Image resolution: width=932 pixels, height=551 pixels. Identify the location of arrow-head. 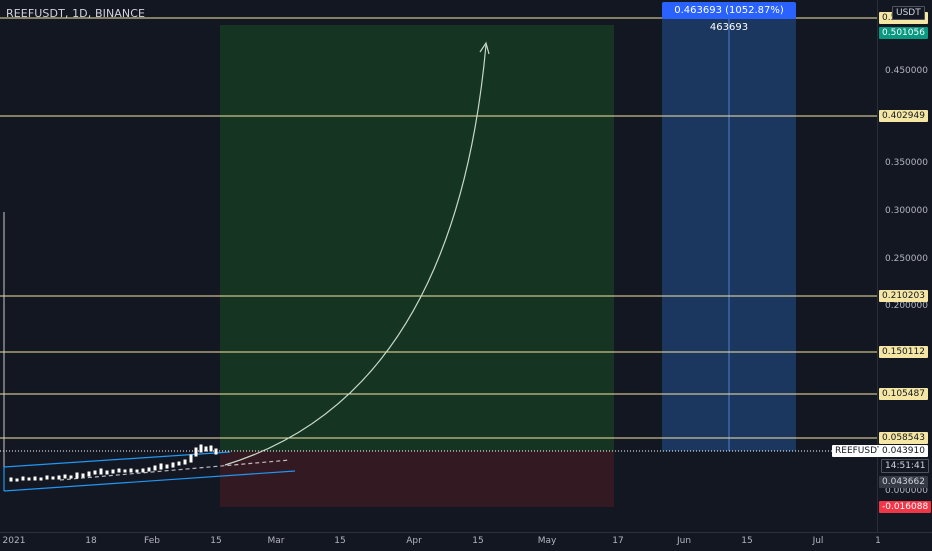
(484, 48).